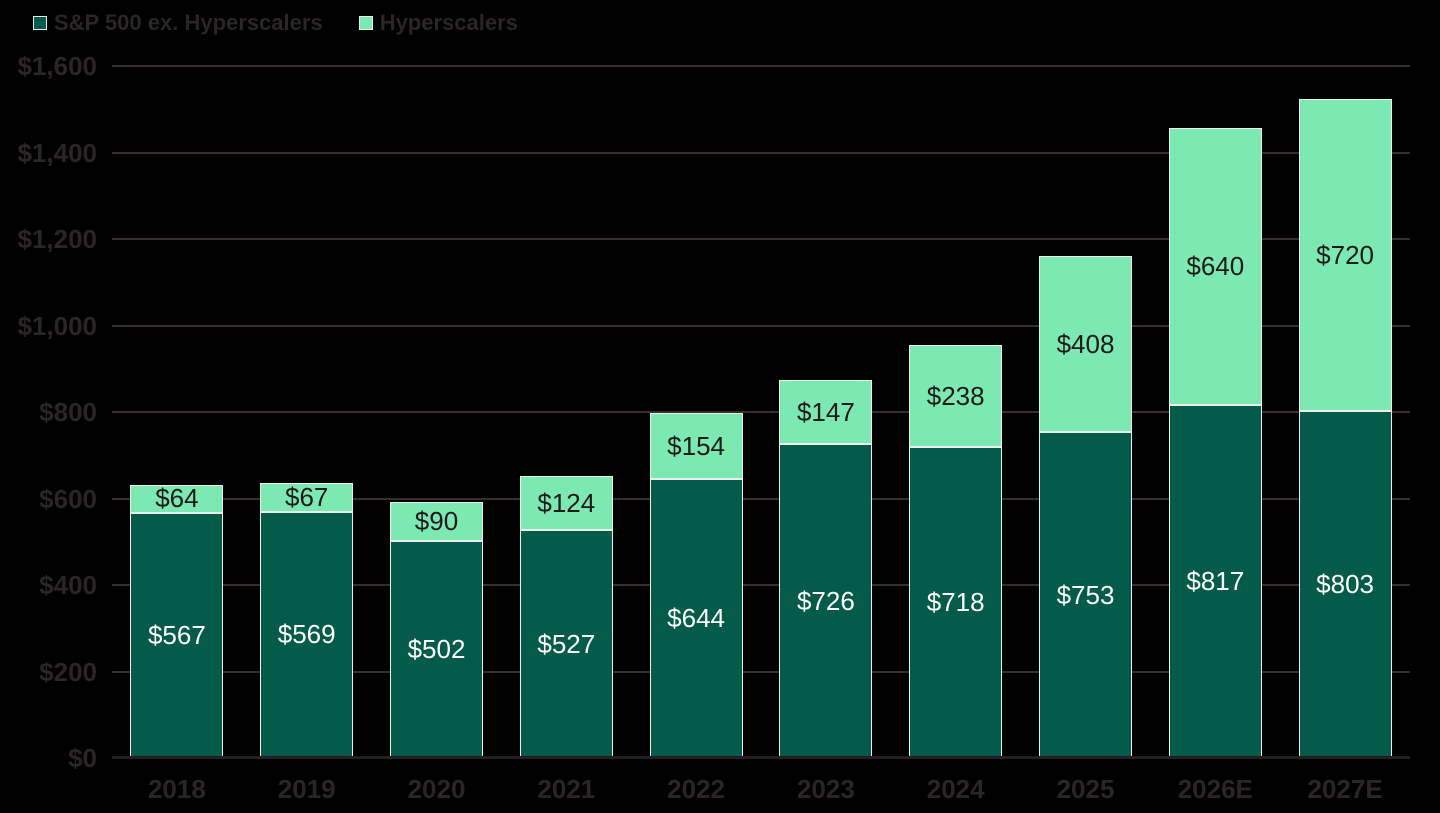 This screenshot has height=813, width=1440. Describe the element at coordinates (761, 757) in the screenshot. I see `x-axis-baseline` at that location.